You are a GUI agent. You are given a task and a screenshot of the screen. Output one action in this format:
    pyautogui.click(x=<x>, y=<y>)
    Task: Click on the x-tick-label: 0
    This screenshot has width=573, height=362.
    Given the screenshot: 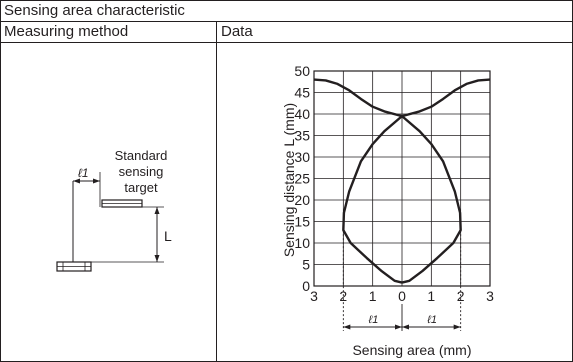 What is the action you would take?
    pyautogui.click(x=402, y=296)
    